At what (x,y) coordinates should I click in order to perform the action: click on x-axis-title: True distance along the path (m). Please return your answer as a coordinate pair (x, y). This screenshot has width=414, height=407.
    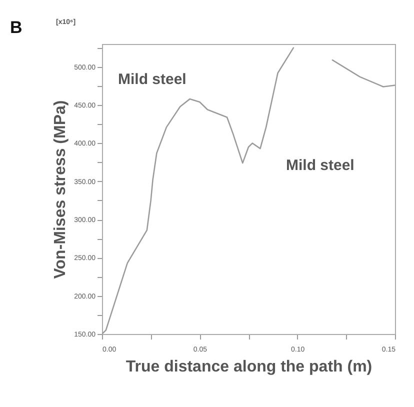
    Looking at the image, I should click on (249, 367).